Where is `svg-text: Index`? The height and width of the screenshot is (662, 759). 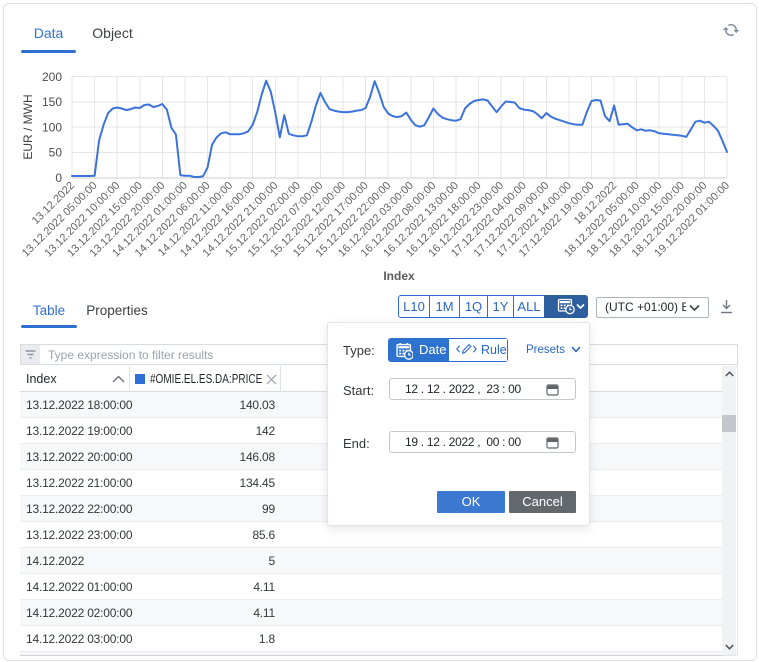
svg-text: Index is located at coordinates (399, 276).